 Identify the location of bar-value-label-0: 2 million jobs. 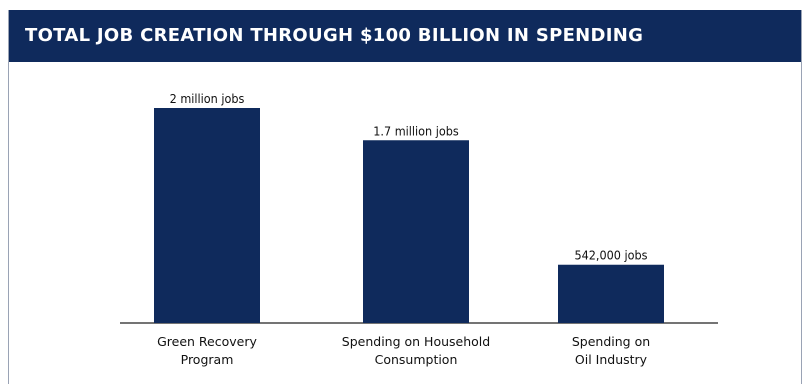
(207, 98).